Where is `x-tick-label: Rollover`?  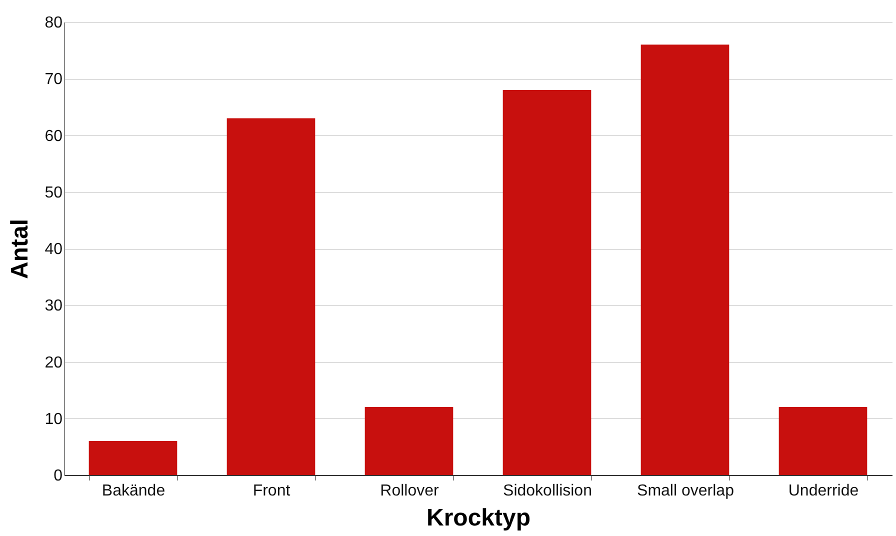 x-tick-label: Rollover is located at coordinates (410, 491).